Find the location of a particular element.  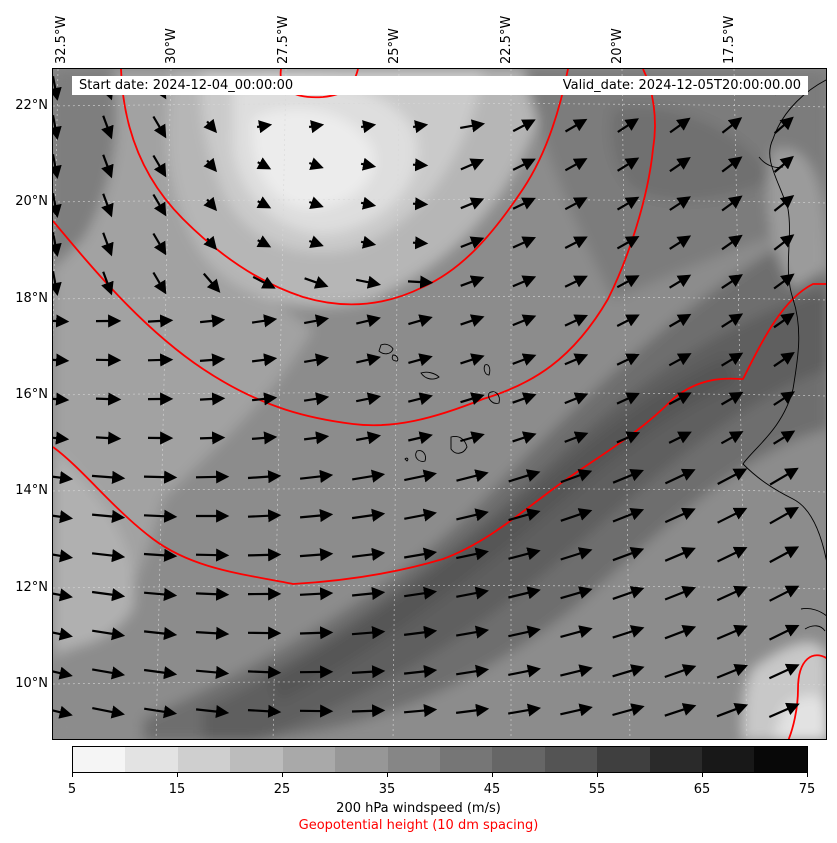

colorbar-sublabel: Geopotential height (10 dm spacing) is located at coordinates (418, 825).